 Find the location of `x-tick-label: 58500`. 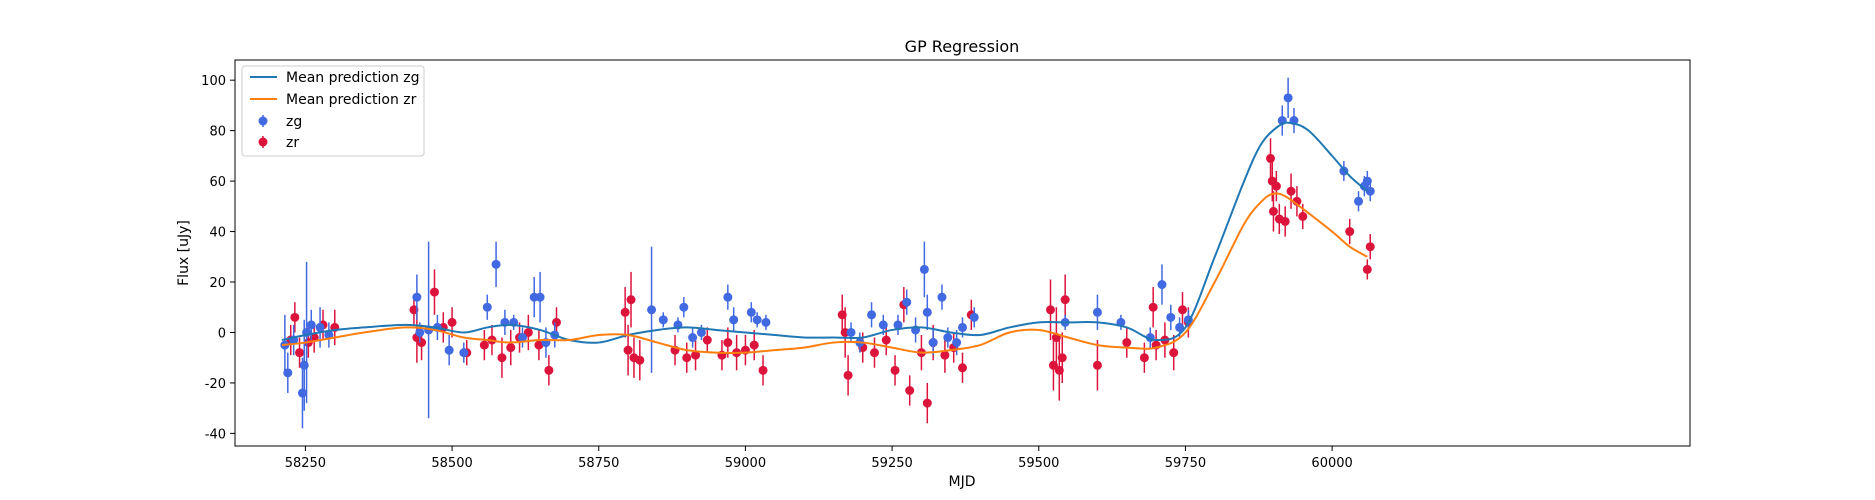

x-tick-label: 58500 is located at coordinates (451, 463).